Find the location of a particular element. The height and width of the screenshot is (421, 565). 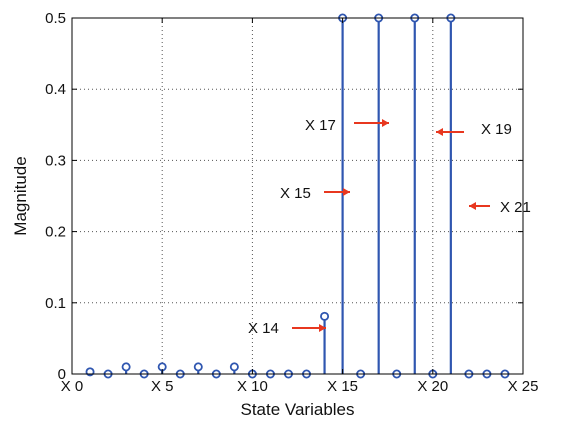

x-tick-label: X 15 is located at coordinates (342, 386).